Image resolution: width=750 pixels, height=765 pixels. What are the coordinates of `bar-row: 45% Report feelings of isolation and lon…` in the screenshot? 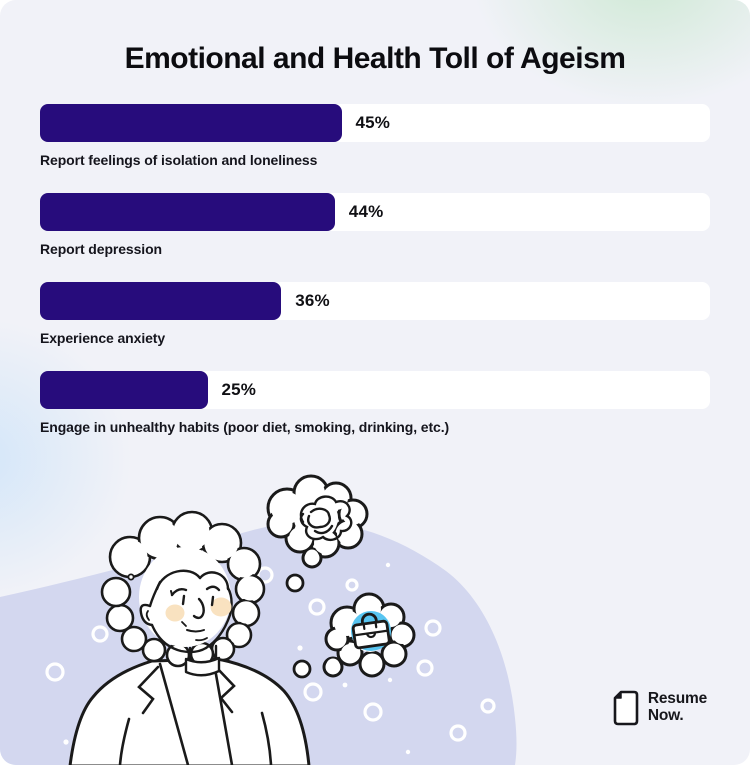 It's located at (375, 136).